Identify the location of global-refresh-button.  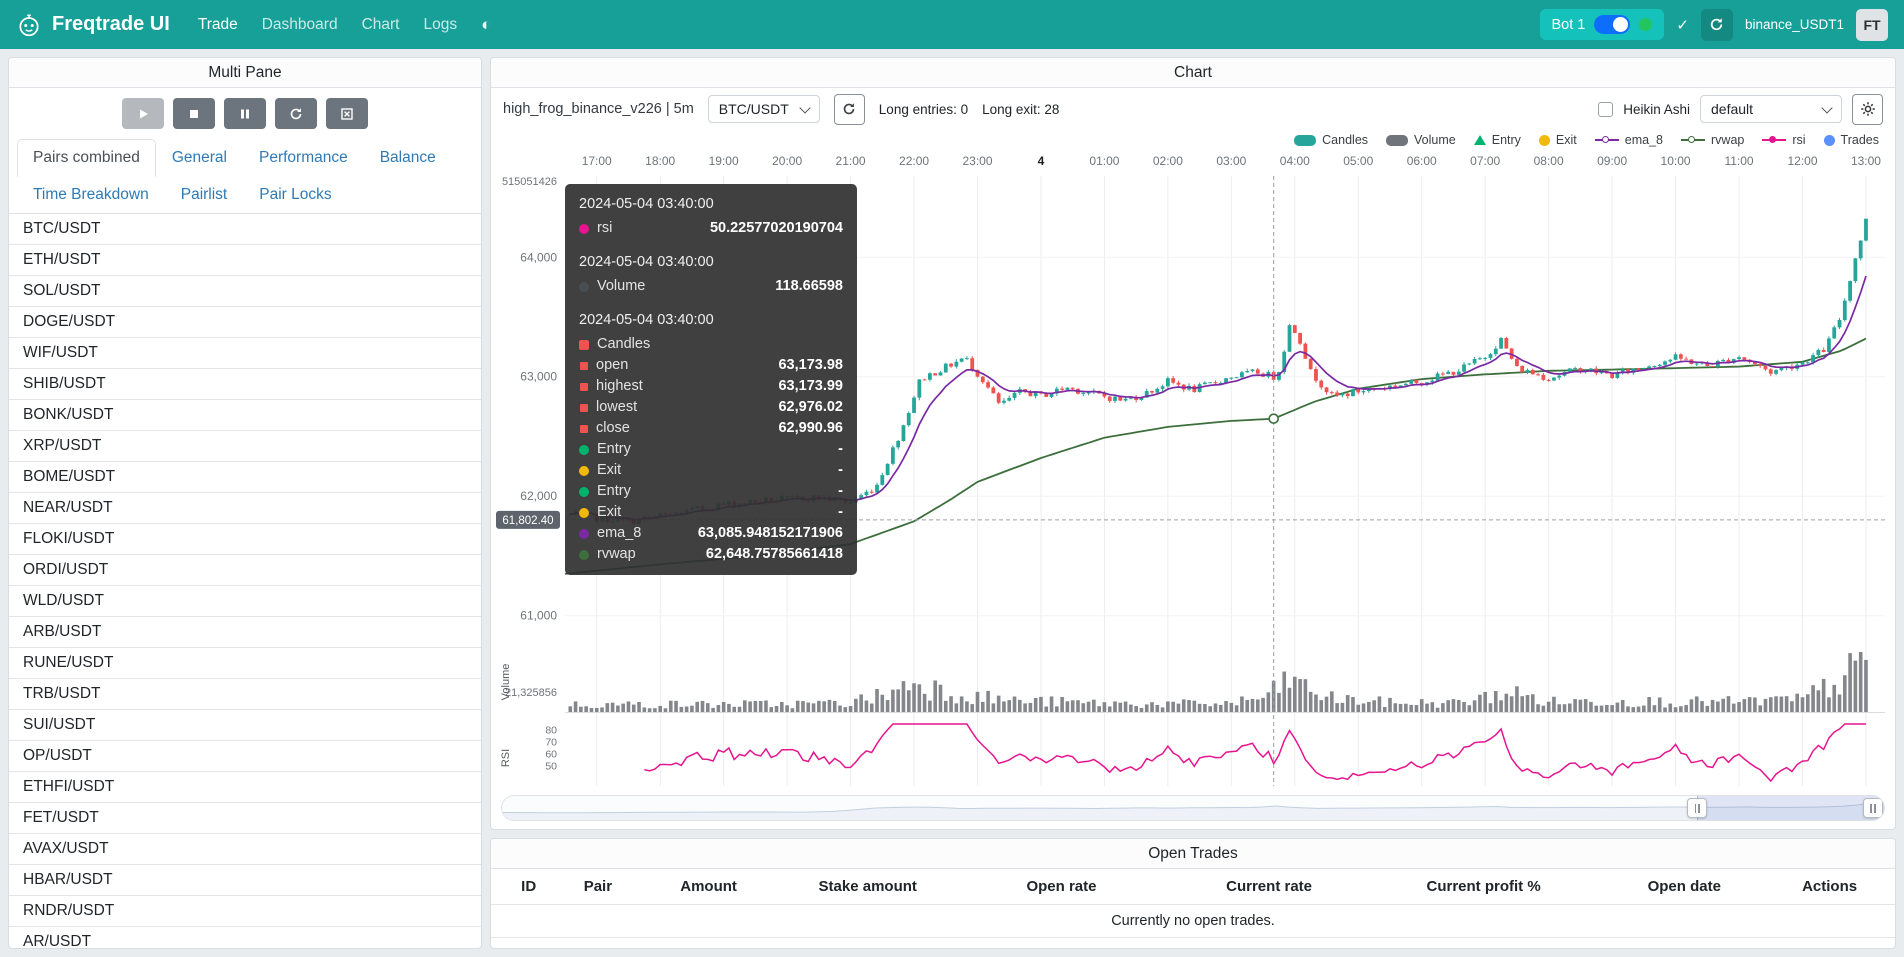
(1716, 24).